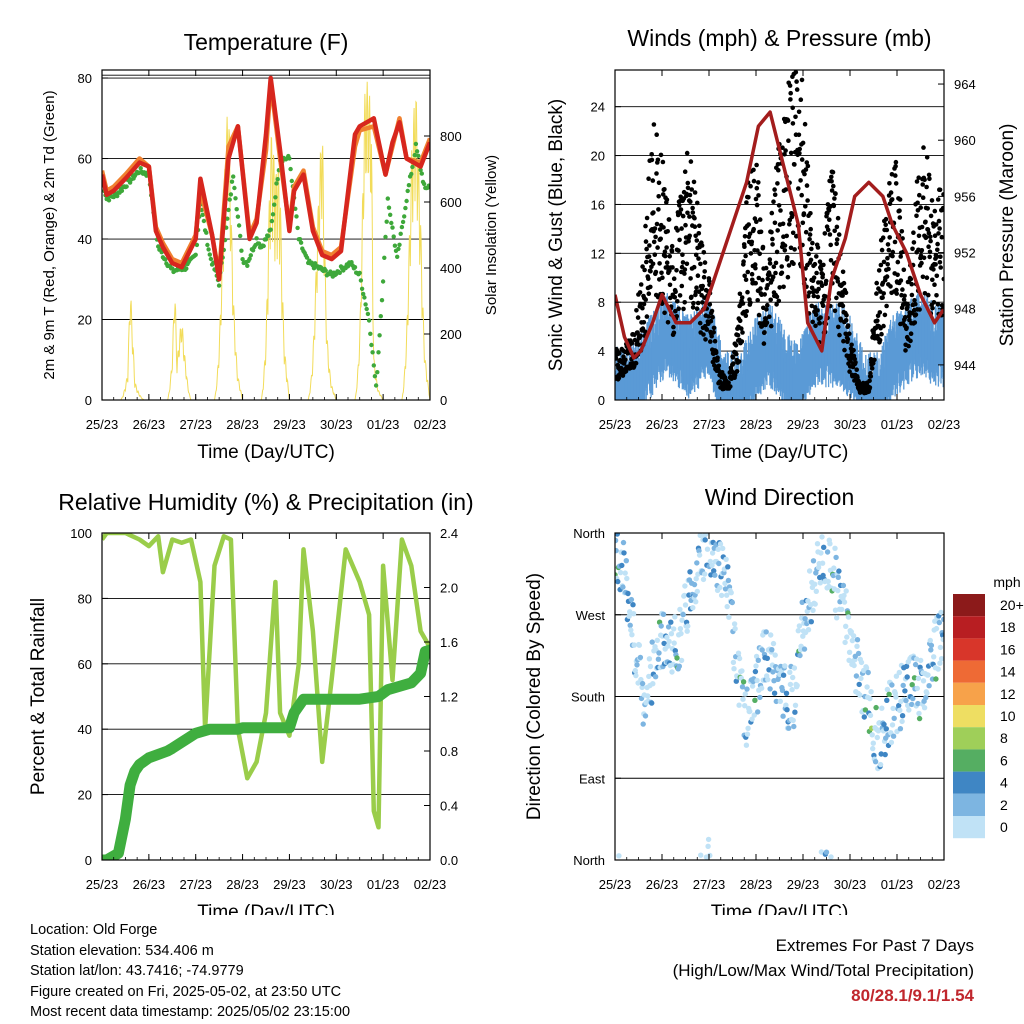 The height and width of the screenshot is (1024, 1024). Describe the element at coordinates (591, 615) in the screenshot. I see `y-tick-label-3: West` at that location.